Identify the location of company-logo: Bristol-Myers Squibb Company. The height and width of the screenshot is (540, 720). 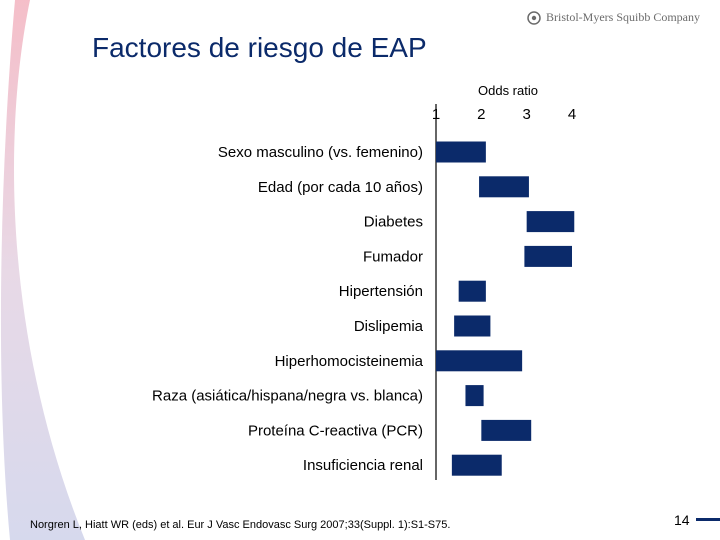
(613, 17).